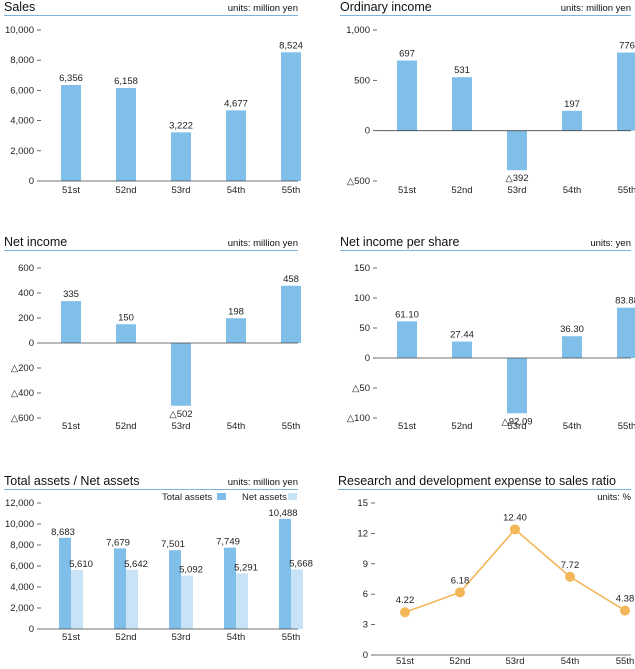 The image size is (635, 669). Describe the element at coordinates (22, 368) in the screenshot. I see `y-tick-label: △200` at that location.